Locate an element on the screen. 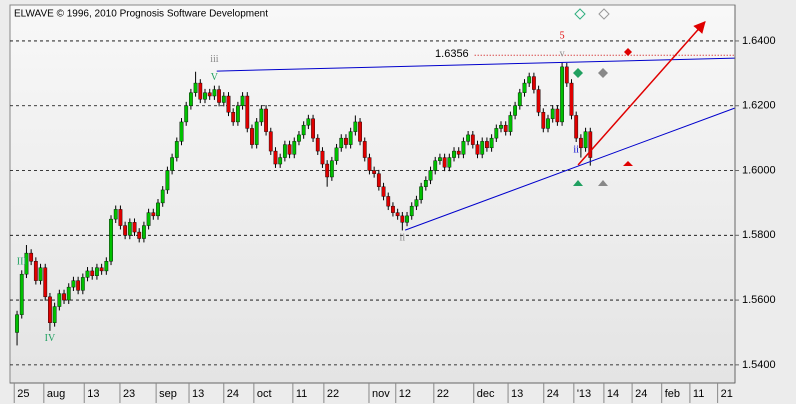 The height and width of the screenshot is (404, 796). y-tick-label: 1.5600 is located at coordinates (759, 300).